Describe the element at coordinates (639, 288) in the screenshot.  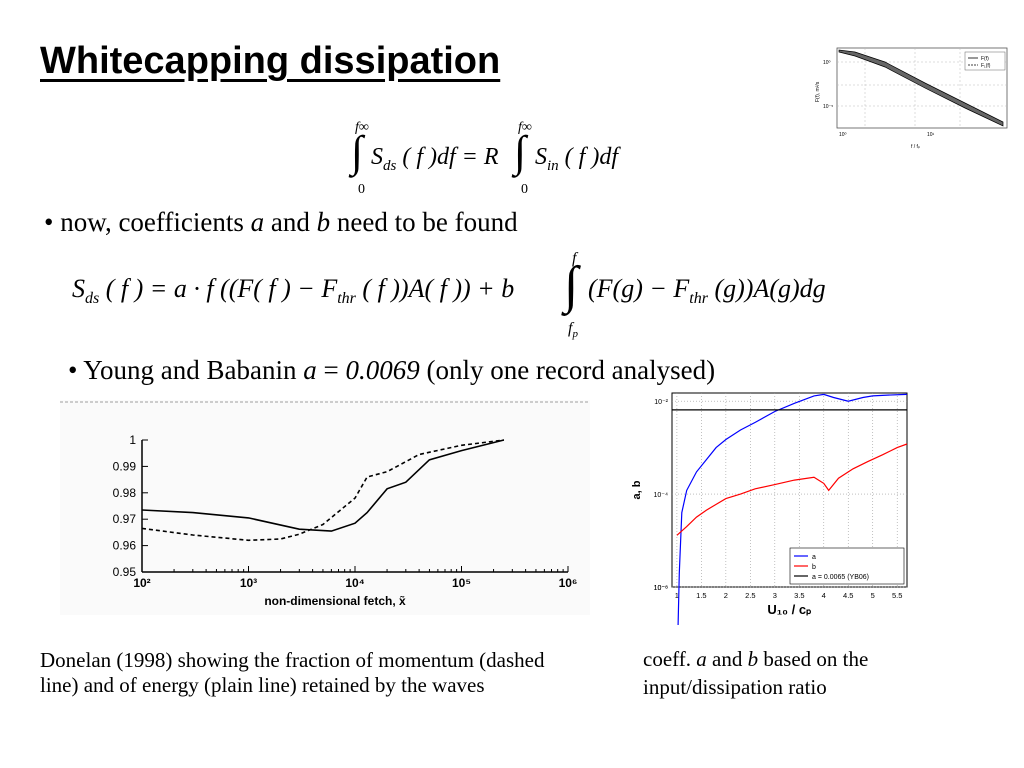
I see `eq2-tail-a: (F(g) − F` at that location.